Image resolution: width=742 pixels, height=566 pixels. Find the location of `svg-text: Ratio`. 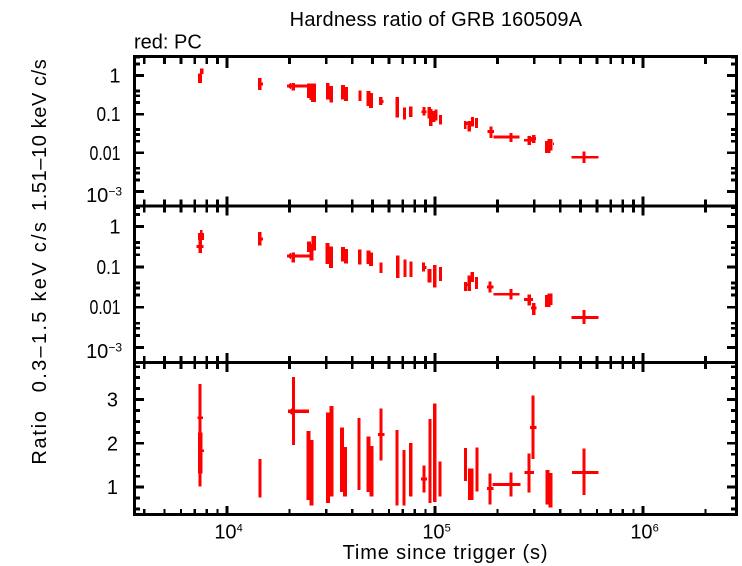

svg-text: Ratio is located at coordinates (40, 436).